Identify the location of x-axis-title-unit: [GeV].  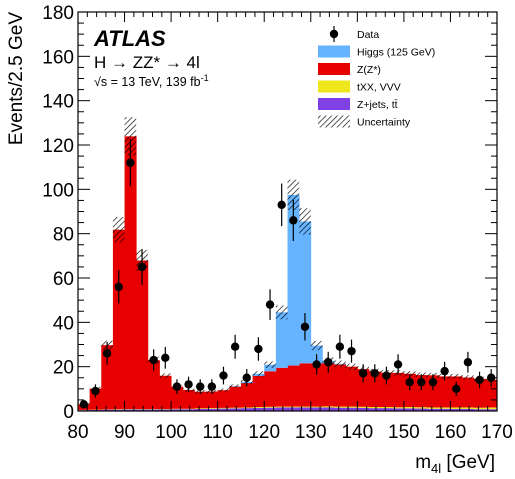
(468, 462).